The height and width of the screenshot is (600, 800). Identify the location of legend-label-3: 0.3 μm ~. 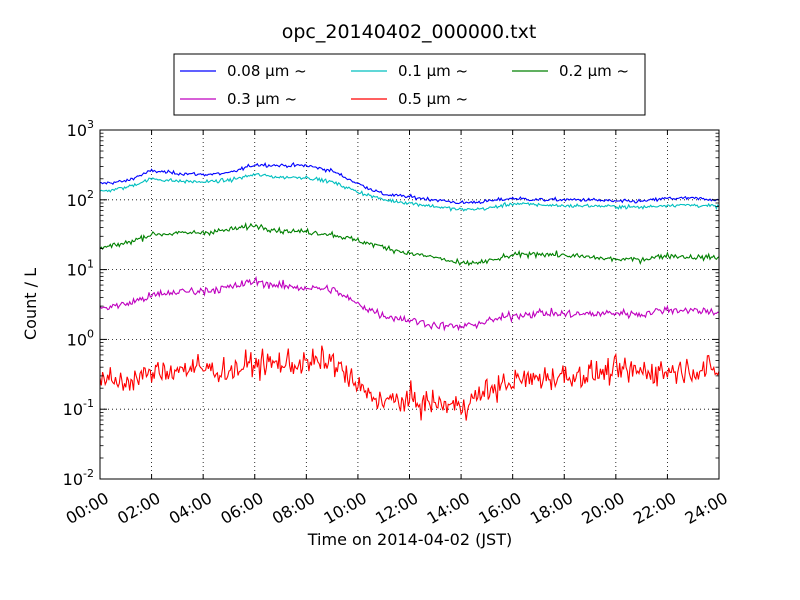
(262, 99).